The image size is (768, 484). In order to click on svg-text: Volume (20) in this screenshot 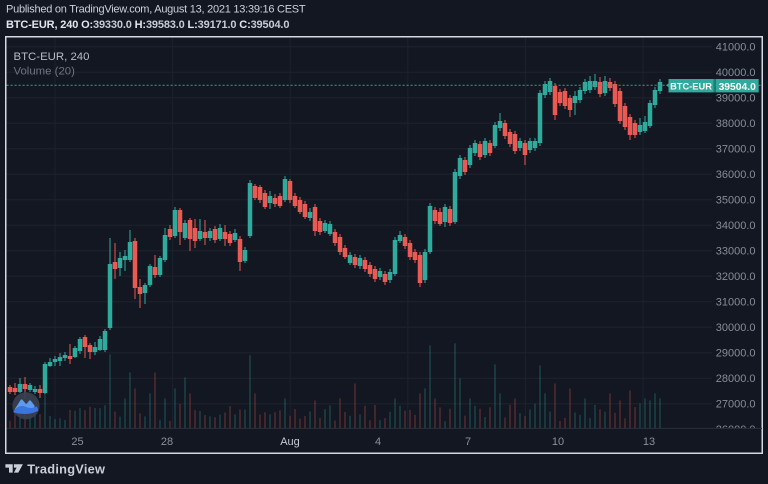, I will do `click(45, 72)`.